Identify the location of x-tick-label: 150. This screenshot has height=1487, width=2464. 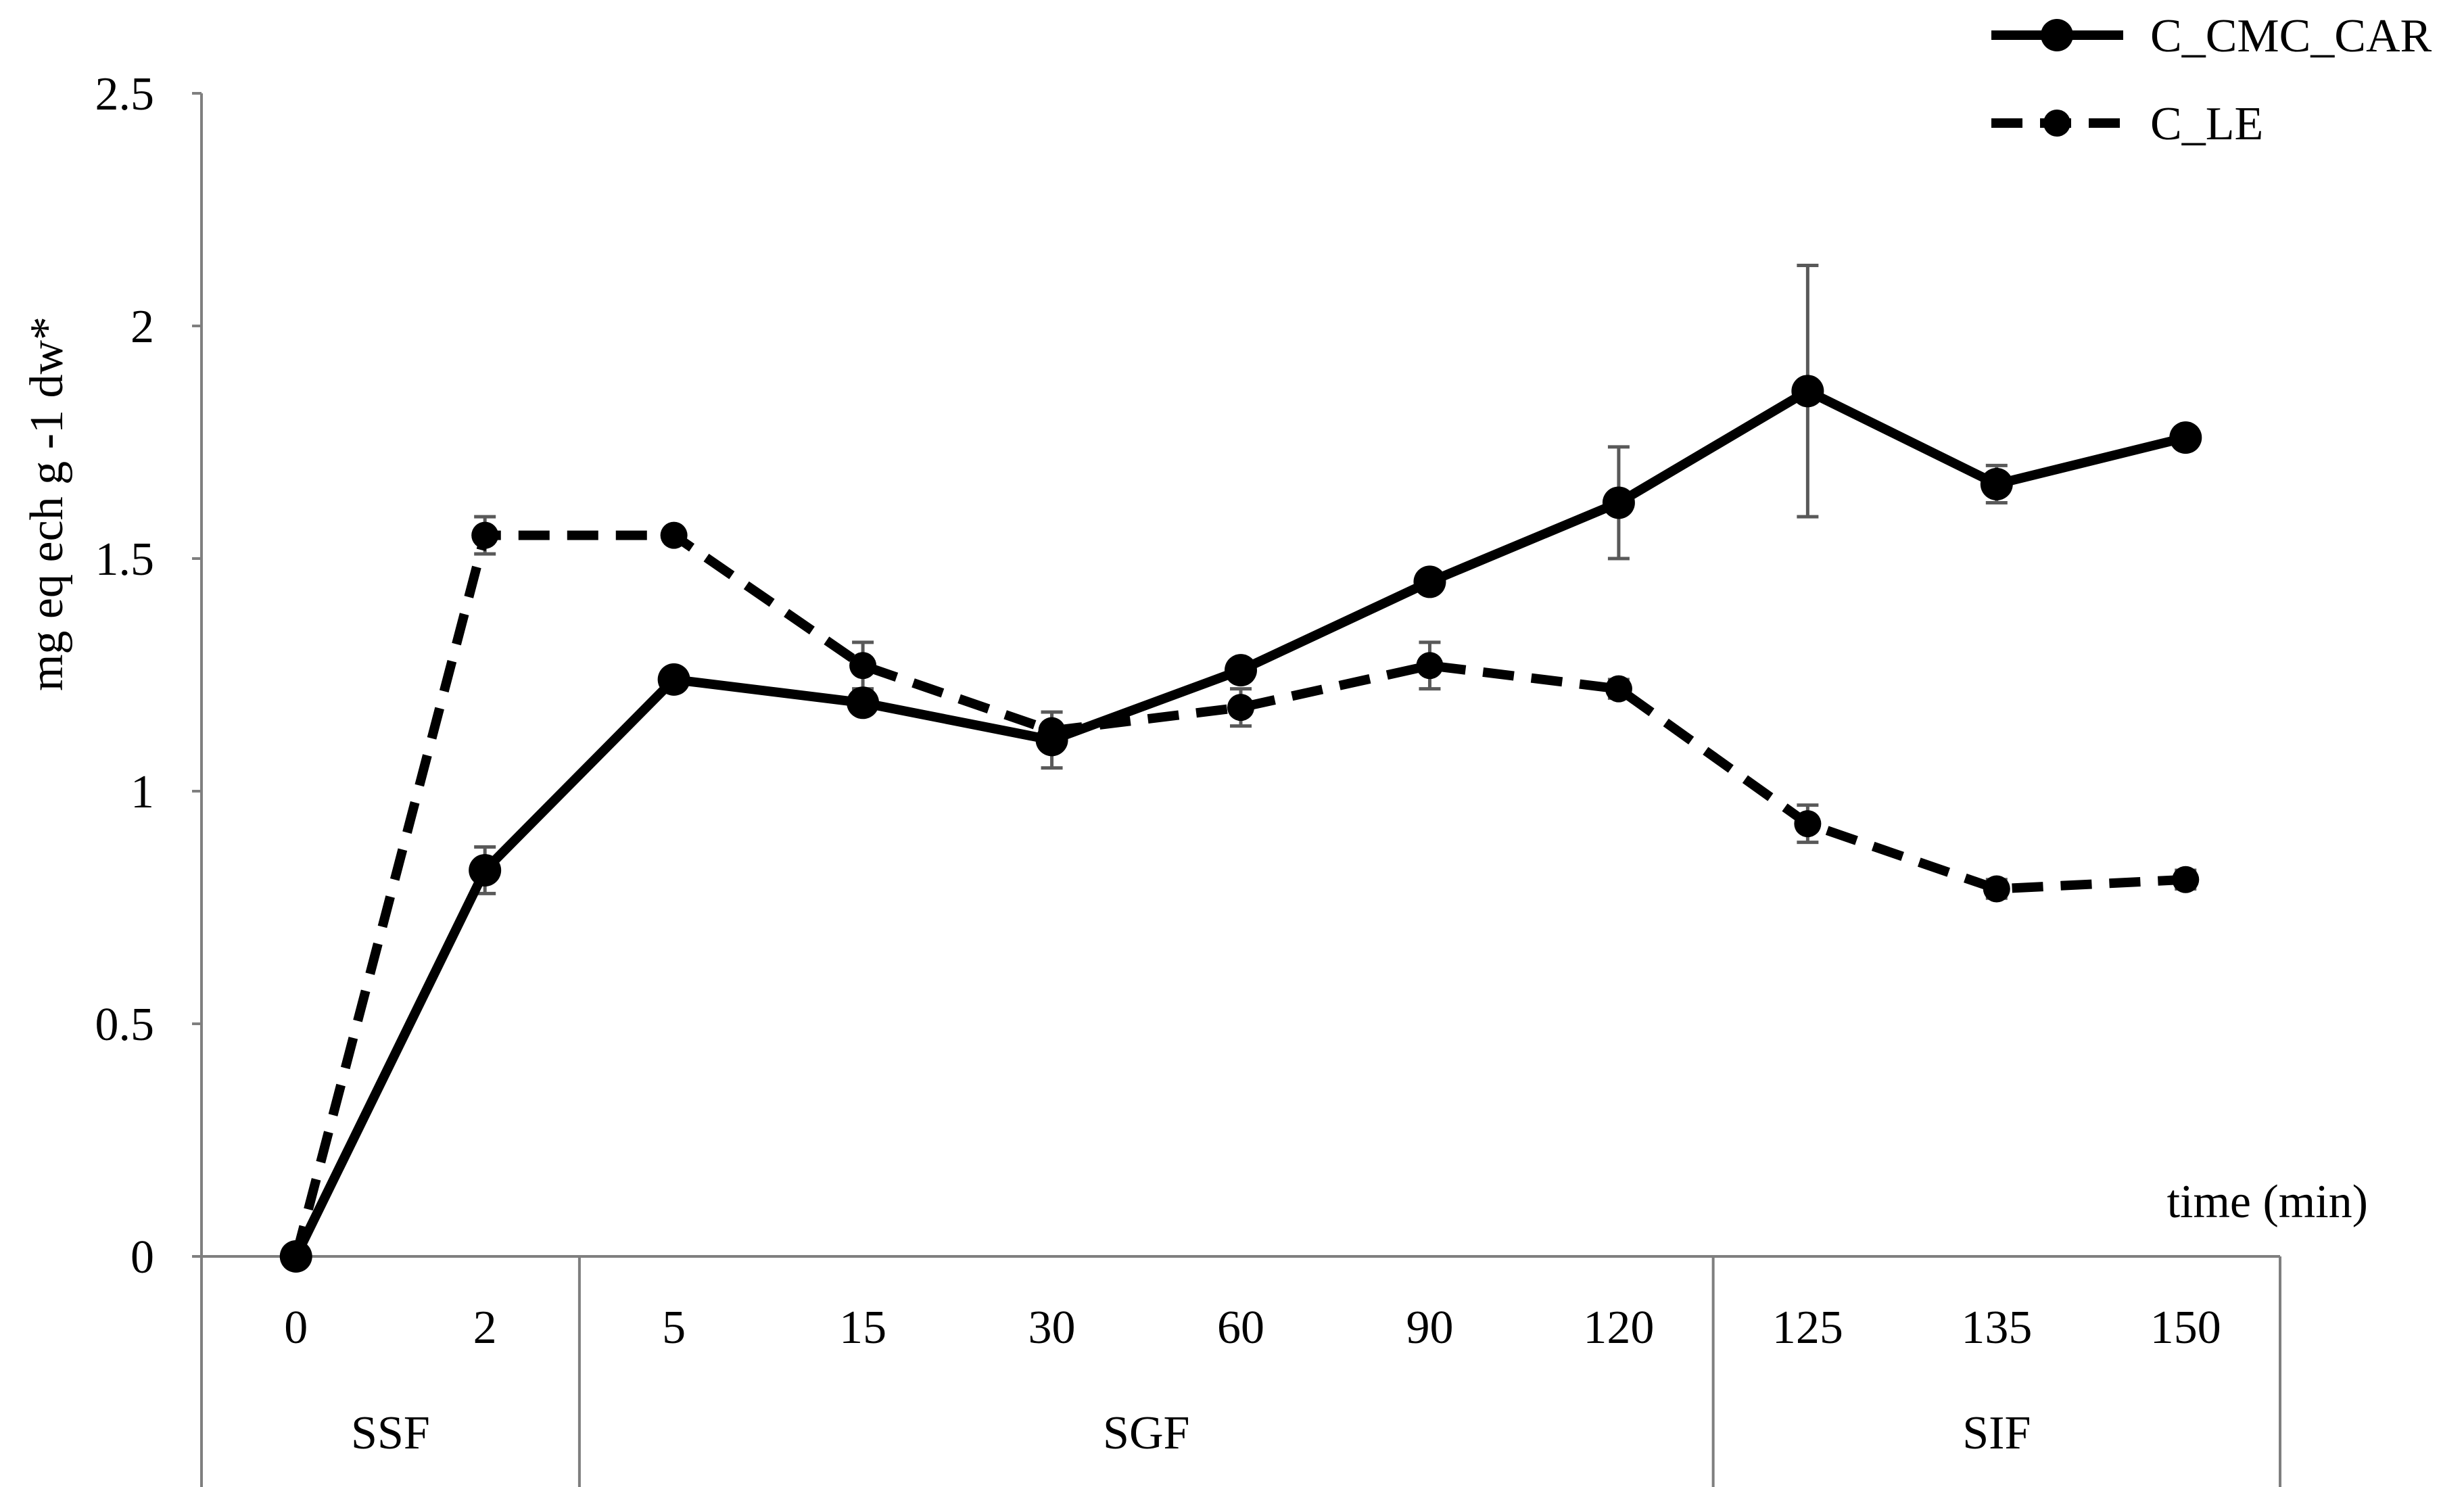
(2185, 1328).